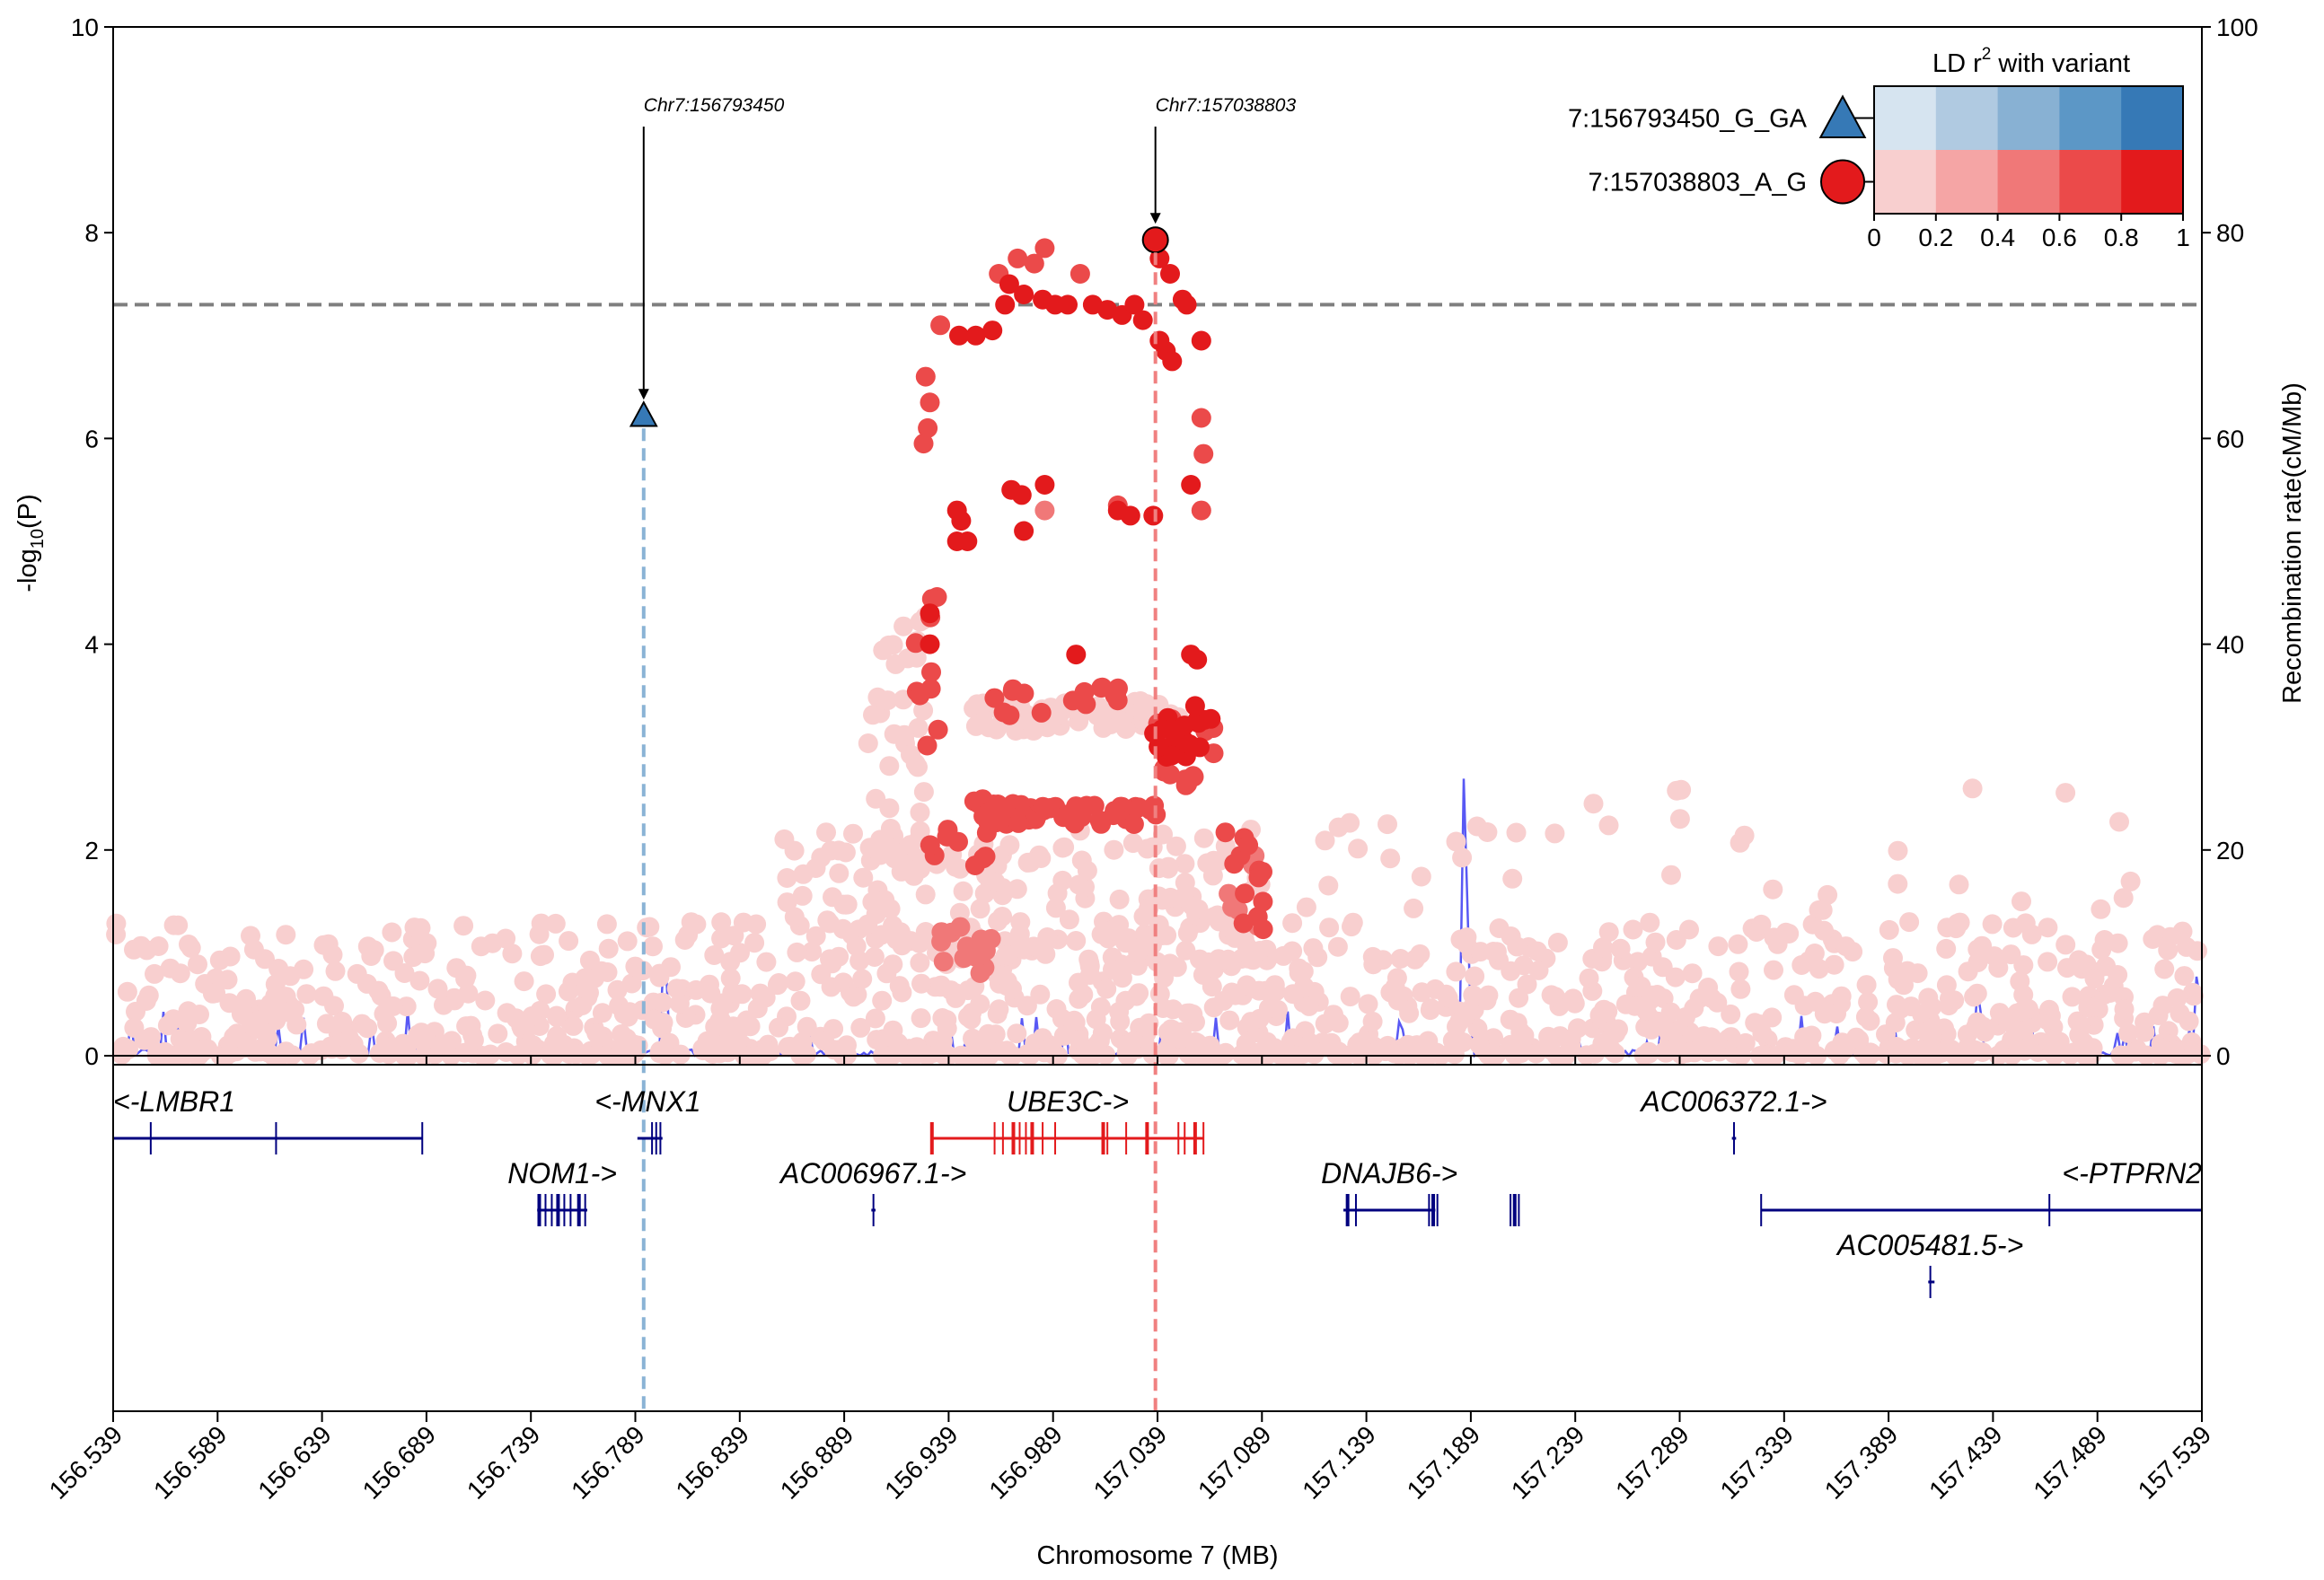 The height and width of the screenshot is (1580, 2324). What do you see at coordinates (714, 105) in the screenshot?
I see `lead-variant-label: Chr7:156793450` at bounding box center [714, 105].